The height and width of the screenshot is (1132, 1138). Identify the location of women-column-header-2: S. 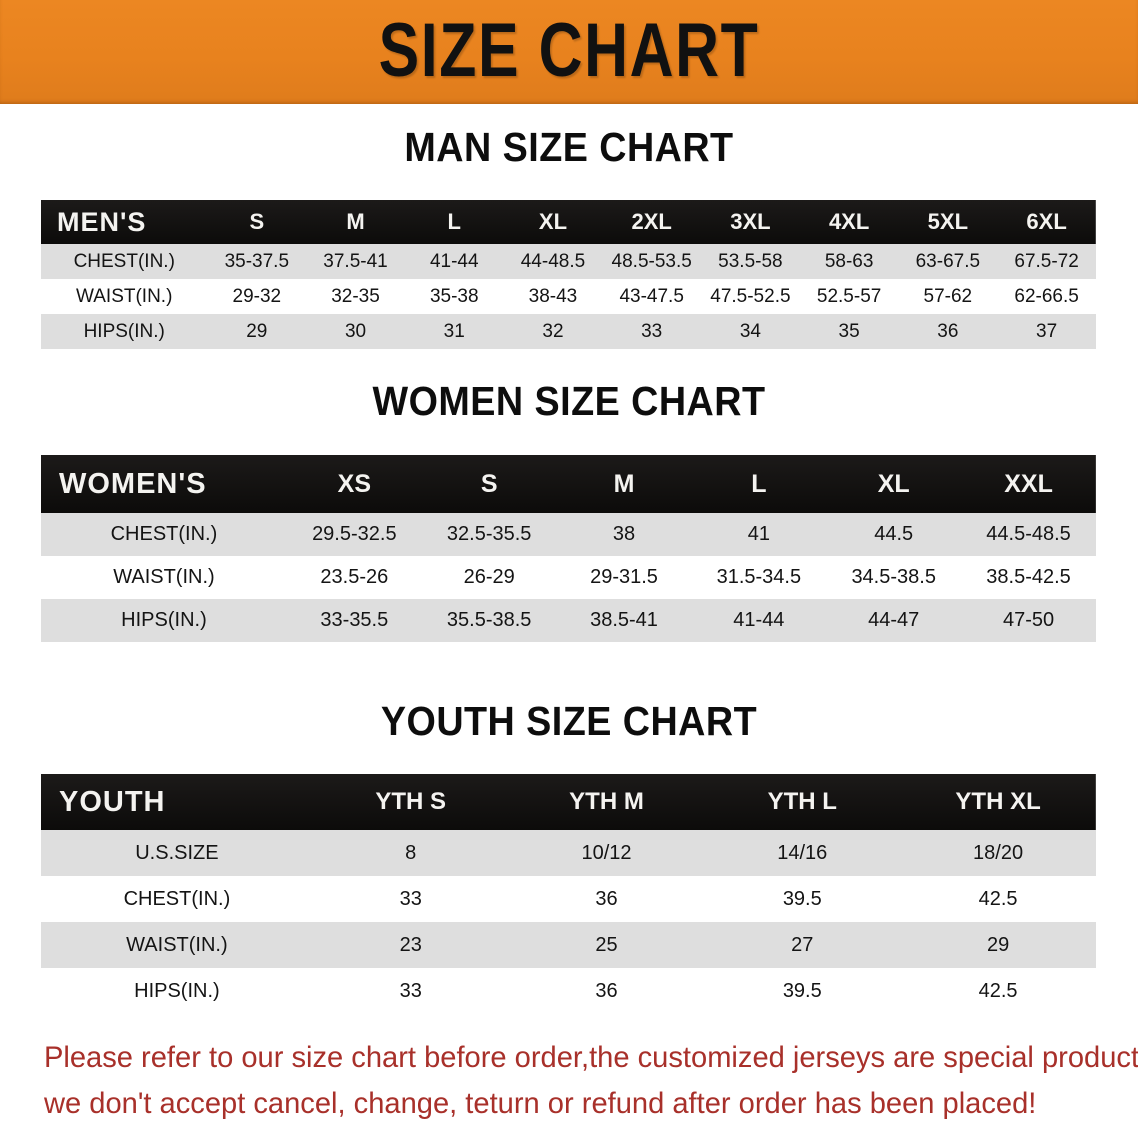
(489, 483).